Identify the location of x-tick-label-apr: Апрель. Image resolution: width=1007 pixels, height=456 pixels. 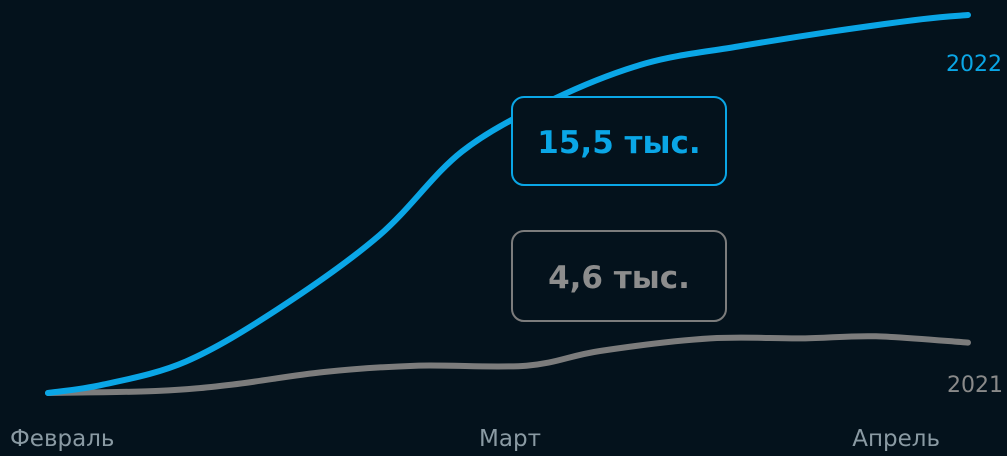
(896, 439).